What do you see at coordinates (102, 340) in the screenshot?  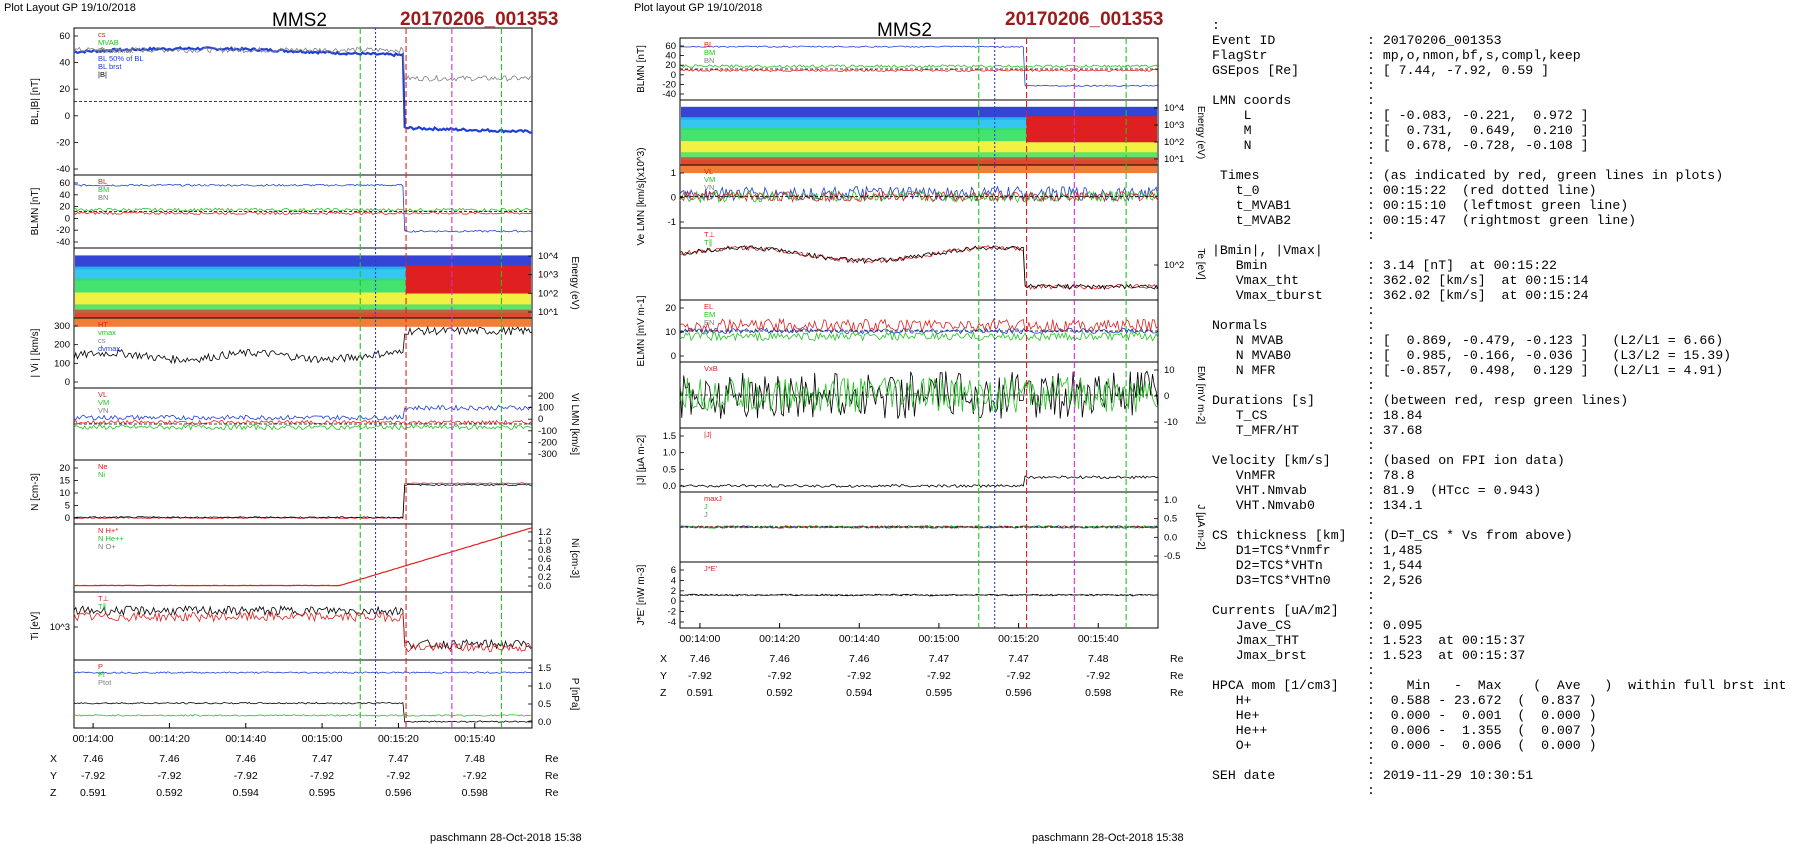 I see `legend-entry: cs` at bounding box center [102, 340].